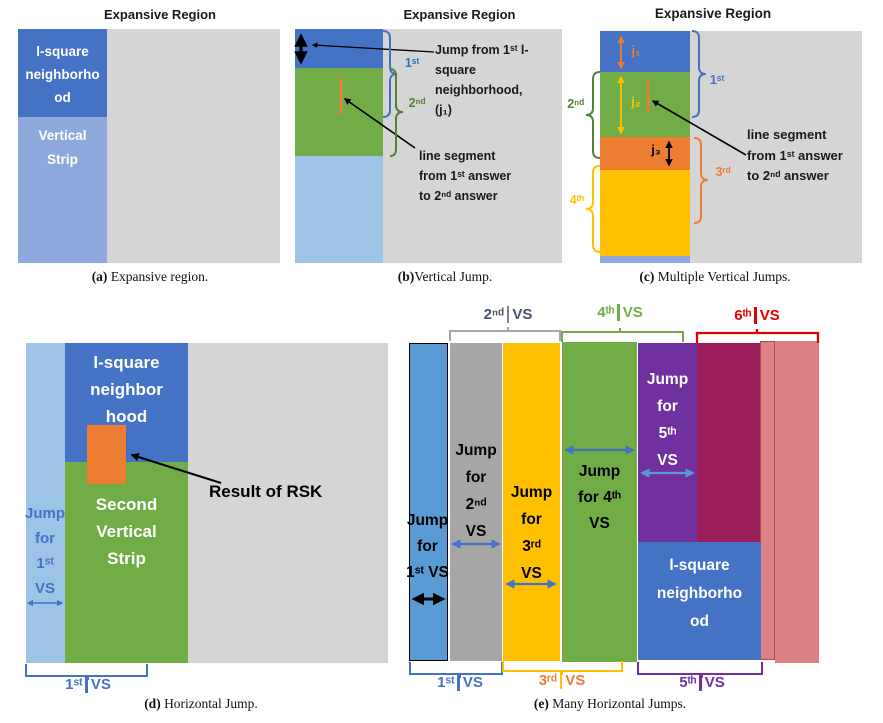 The width and height of the screenshot is (883, 723). What do you see at coordinates (339, 112) in the screenshot?
I see `b-second-neighborhood-rect` at bounding box center [339, 112].